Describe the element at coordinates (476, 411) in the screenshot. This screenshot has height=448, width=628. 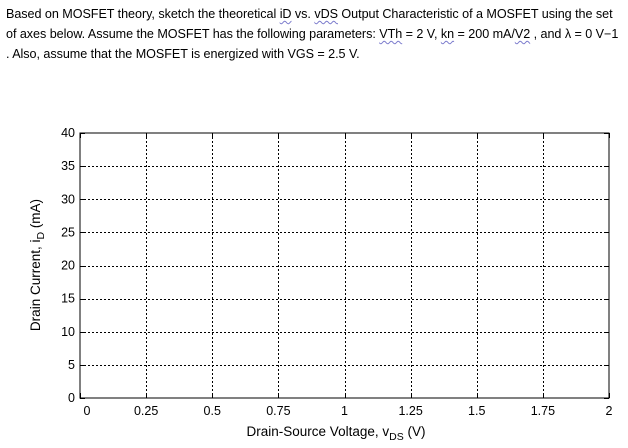
I see `x-tick-label: 1.5` at that location.